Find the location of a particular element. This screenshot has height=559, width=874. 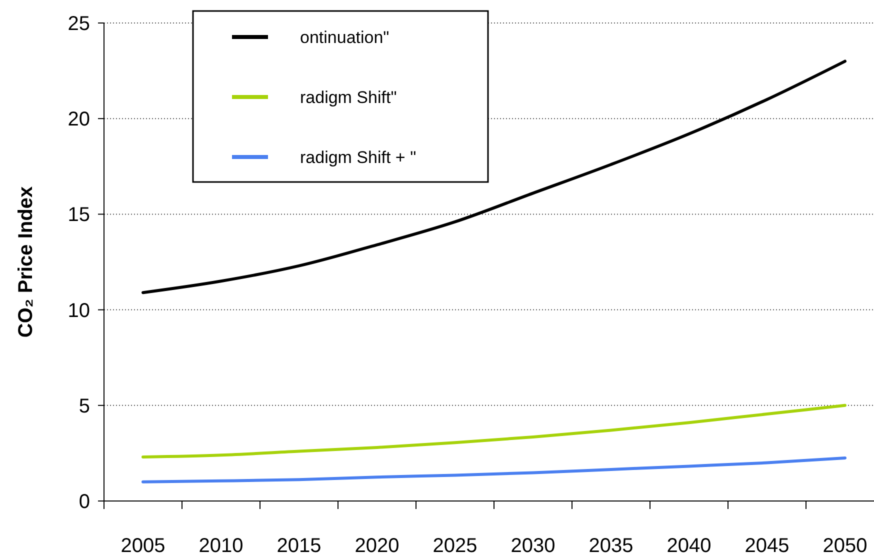

x-tick-label: 2020 is located at coordinates (377, 546).